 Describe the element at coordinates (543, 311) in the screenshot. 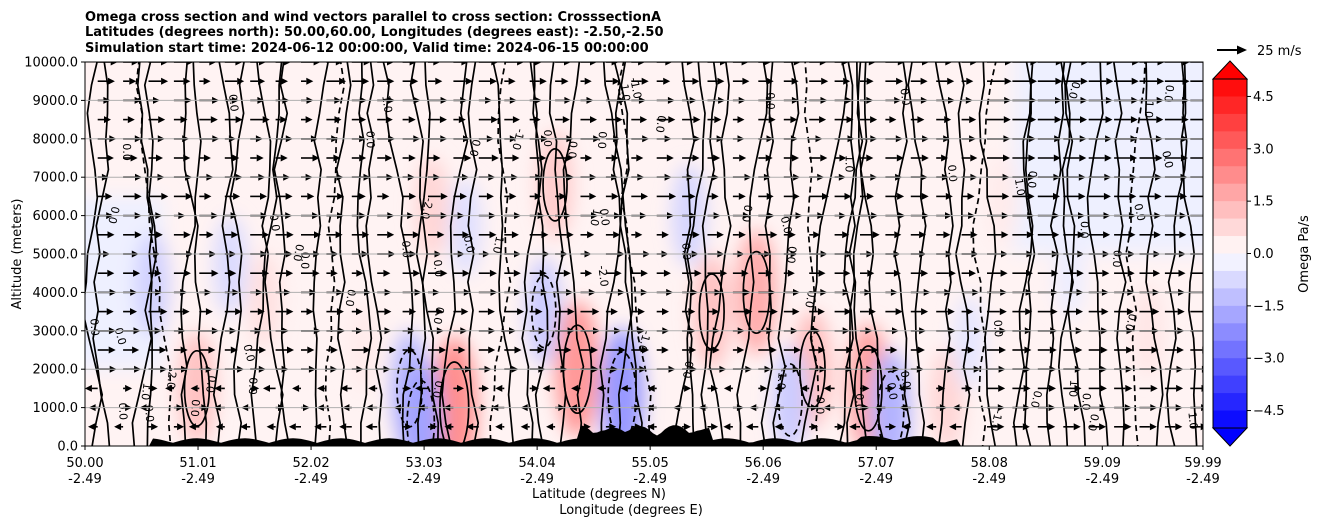

I see `omega-region` at that location.